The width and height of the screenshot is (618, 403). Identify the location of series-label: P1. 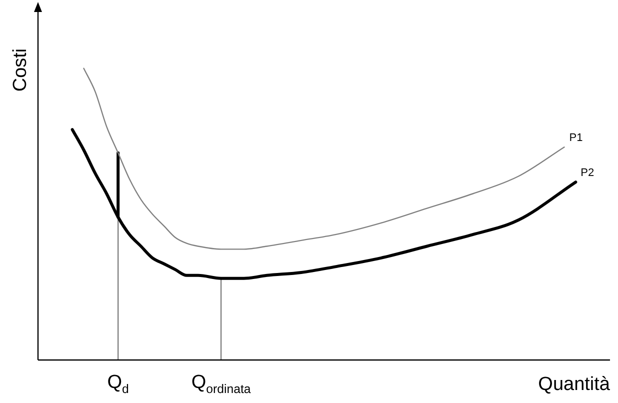
(576, 138).